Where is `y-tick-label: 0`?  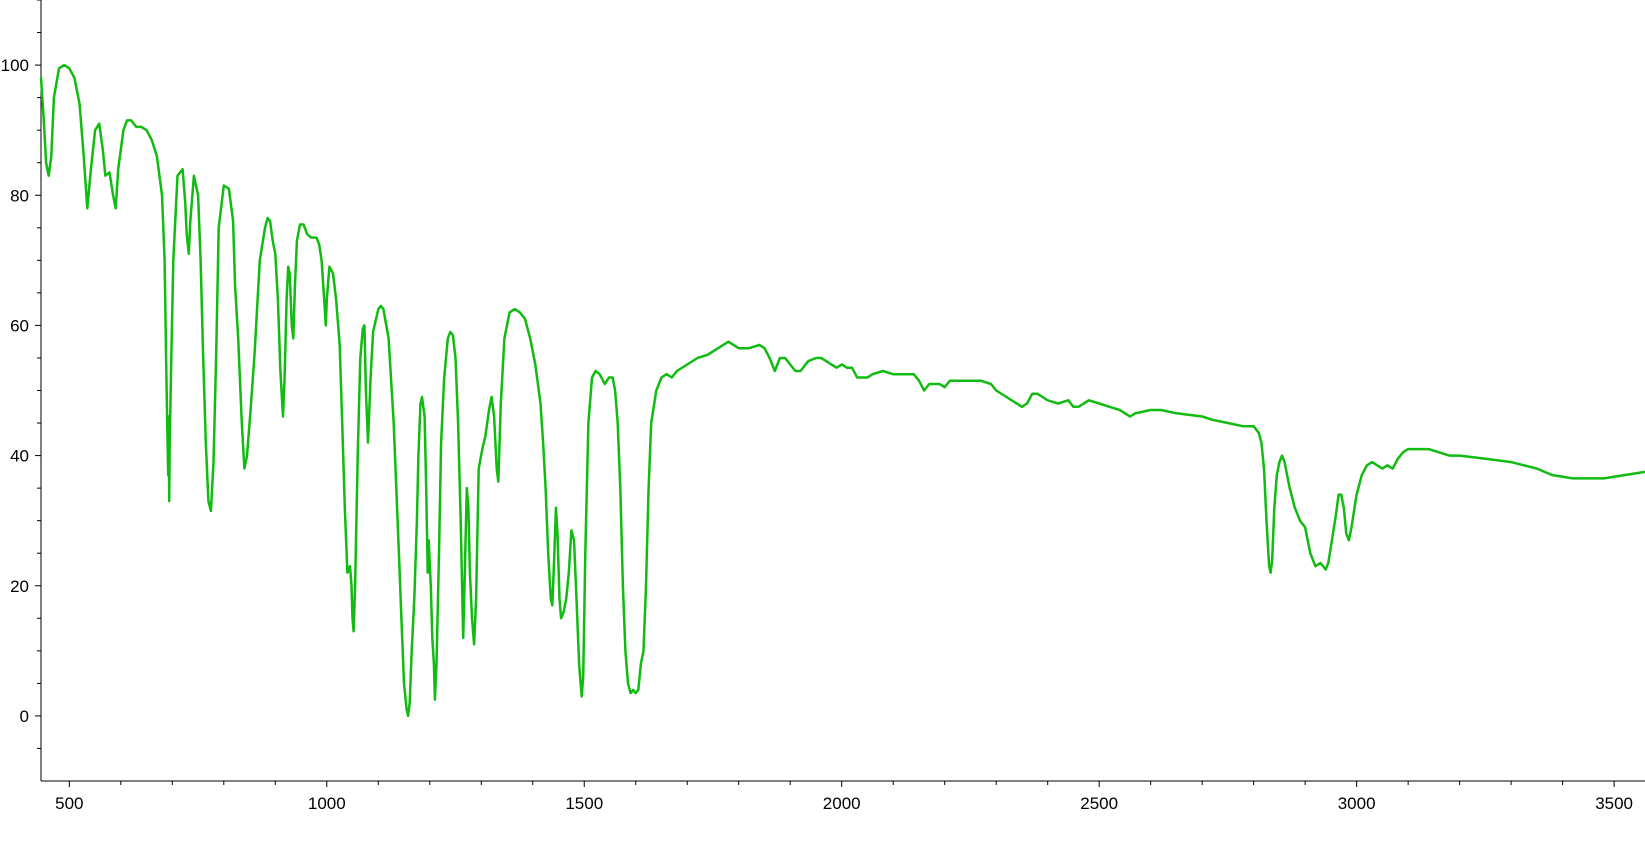
y-tick-label: 0 is located at coordinates (24, 716).